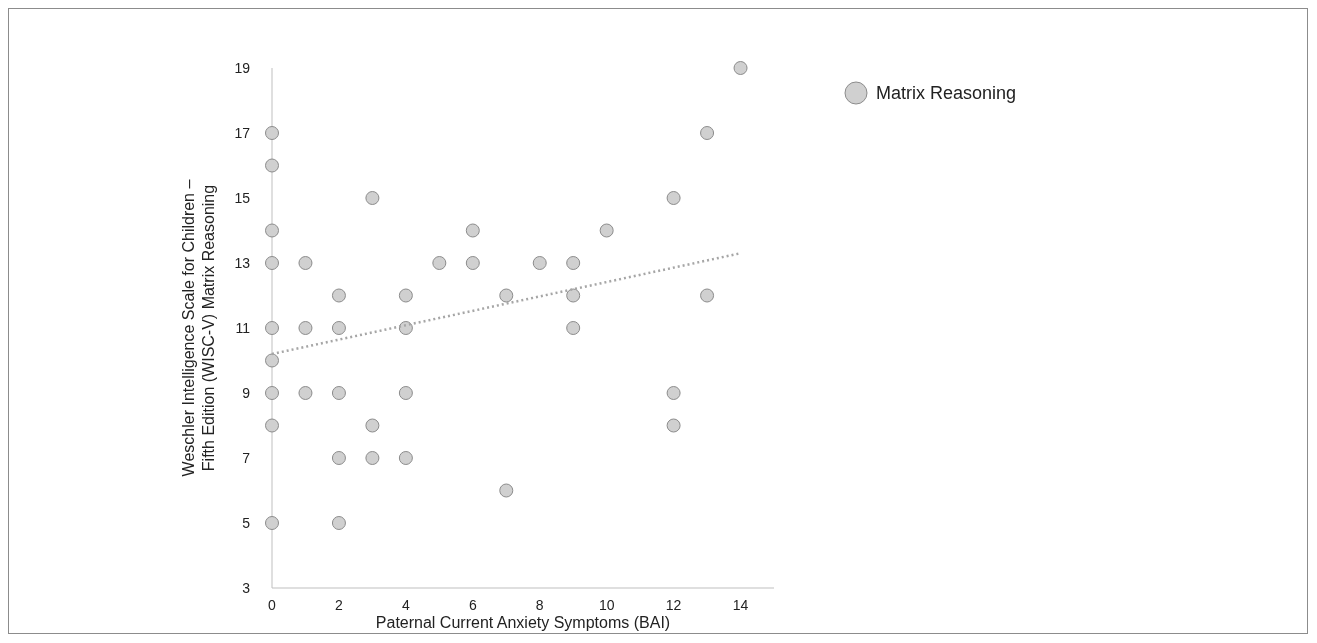 The image size is (1317, 643). Describe the element at coordinates (246, 392) in the screenshot. I see `y-tick-label: 9` at that location.